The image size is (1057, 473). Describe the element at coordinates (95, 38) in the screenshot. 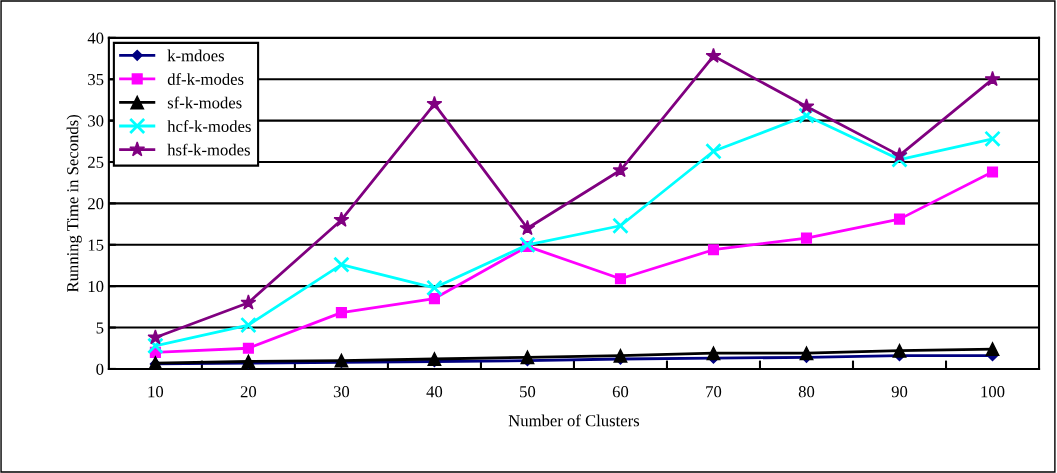

I see `y-tick-label: 40` at that location.